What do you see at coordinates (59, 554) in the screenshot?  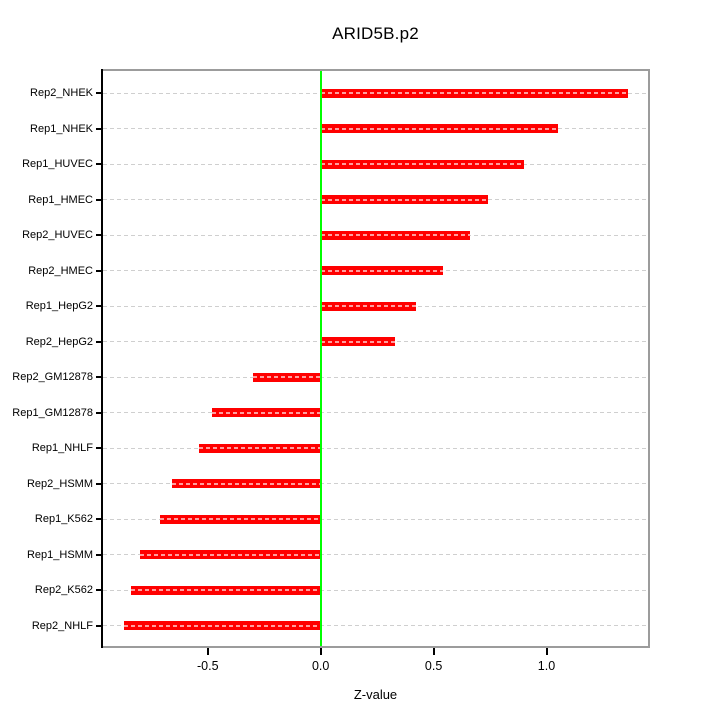 I see `y-tick-label: Rep1_HSMM` at bounding box center [59, 554].